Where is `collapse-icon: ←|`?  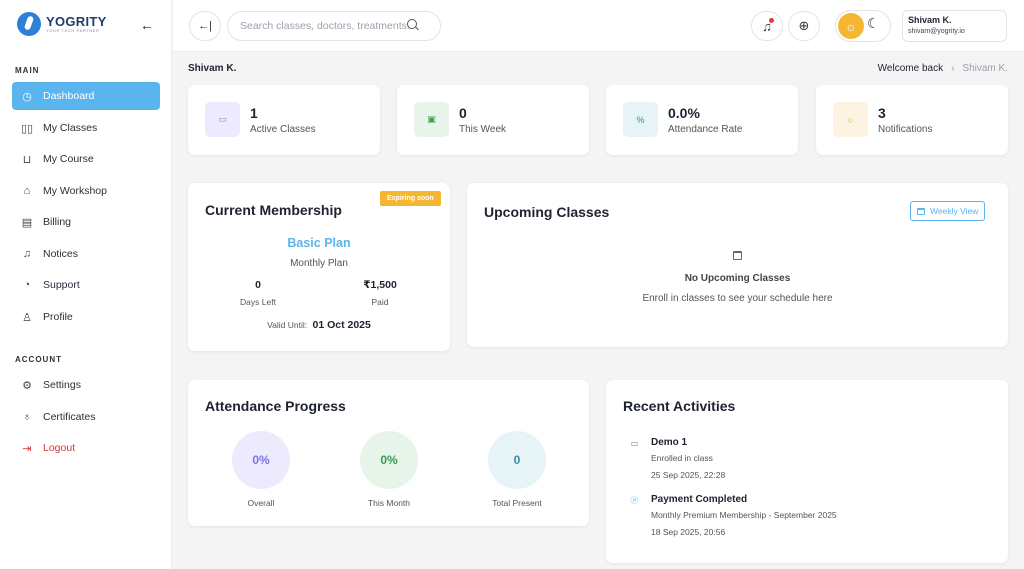
collapse-icon: ←| is located at coordinates (205, 26).